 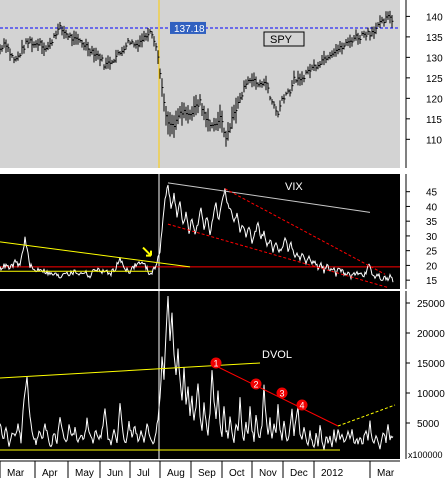 What do you see at coordinates (428, 424) in the screenshot?
I see `y-tick-label: 5000` at bounding box center [428, 424].